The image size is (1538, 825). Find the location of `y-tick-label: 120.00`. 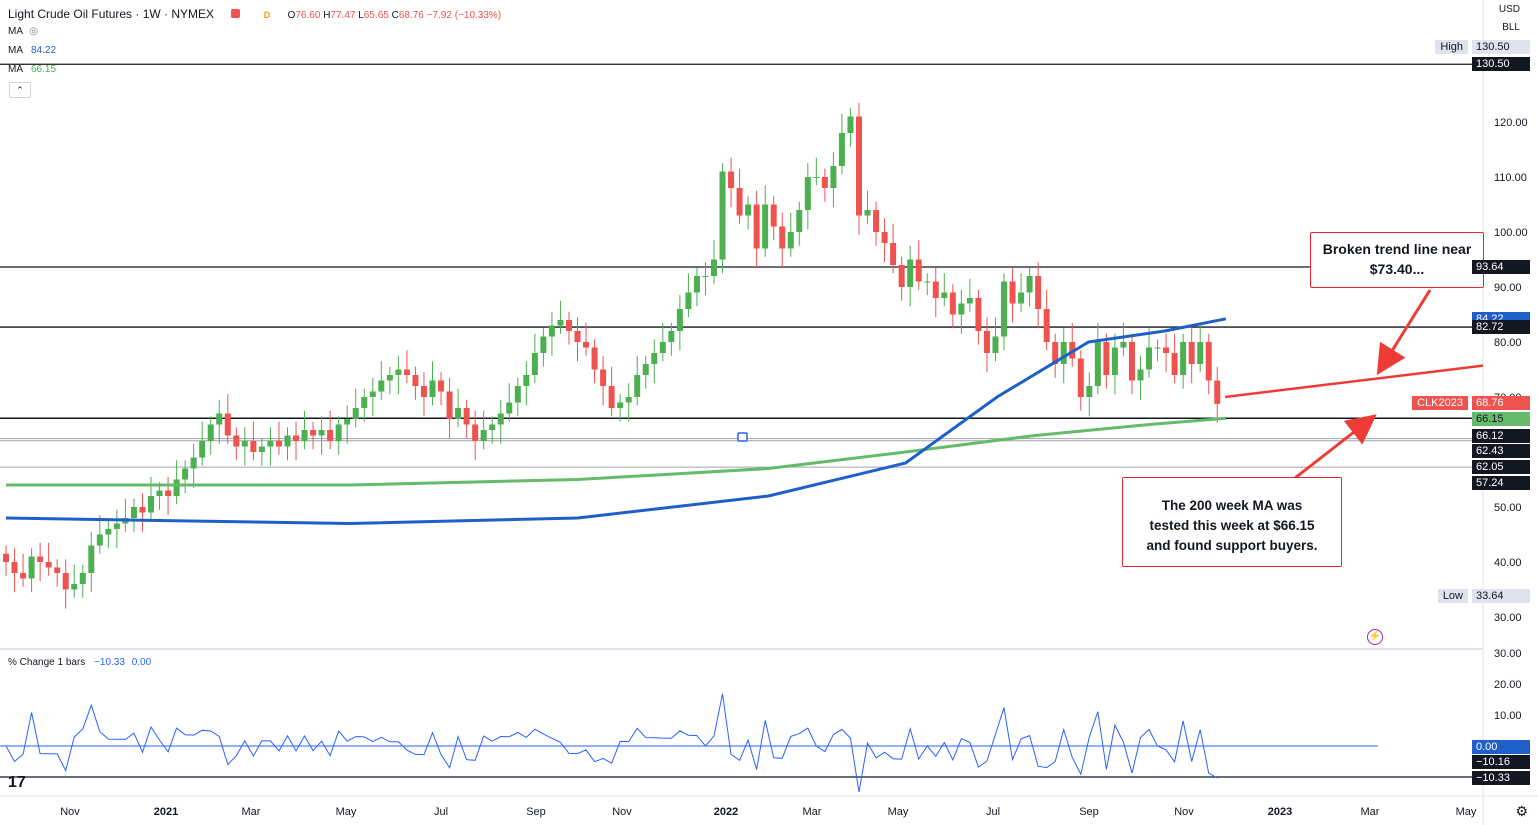

y-tick-label: 120.00 is located at coordinates (1511, 123).